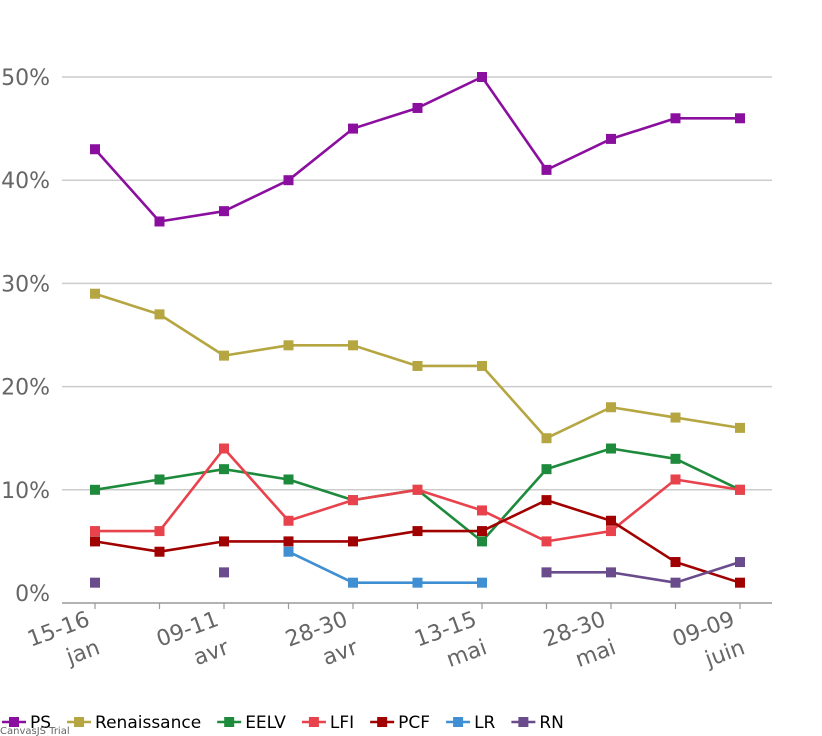 The height and width of the screenshot is (736, 822). Describe the element at coordinates (471, 723) in the screenshot. I see `legend-item-lr: LR` at that location.